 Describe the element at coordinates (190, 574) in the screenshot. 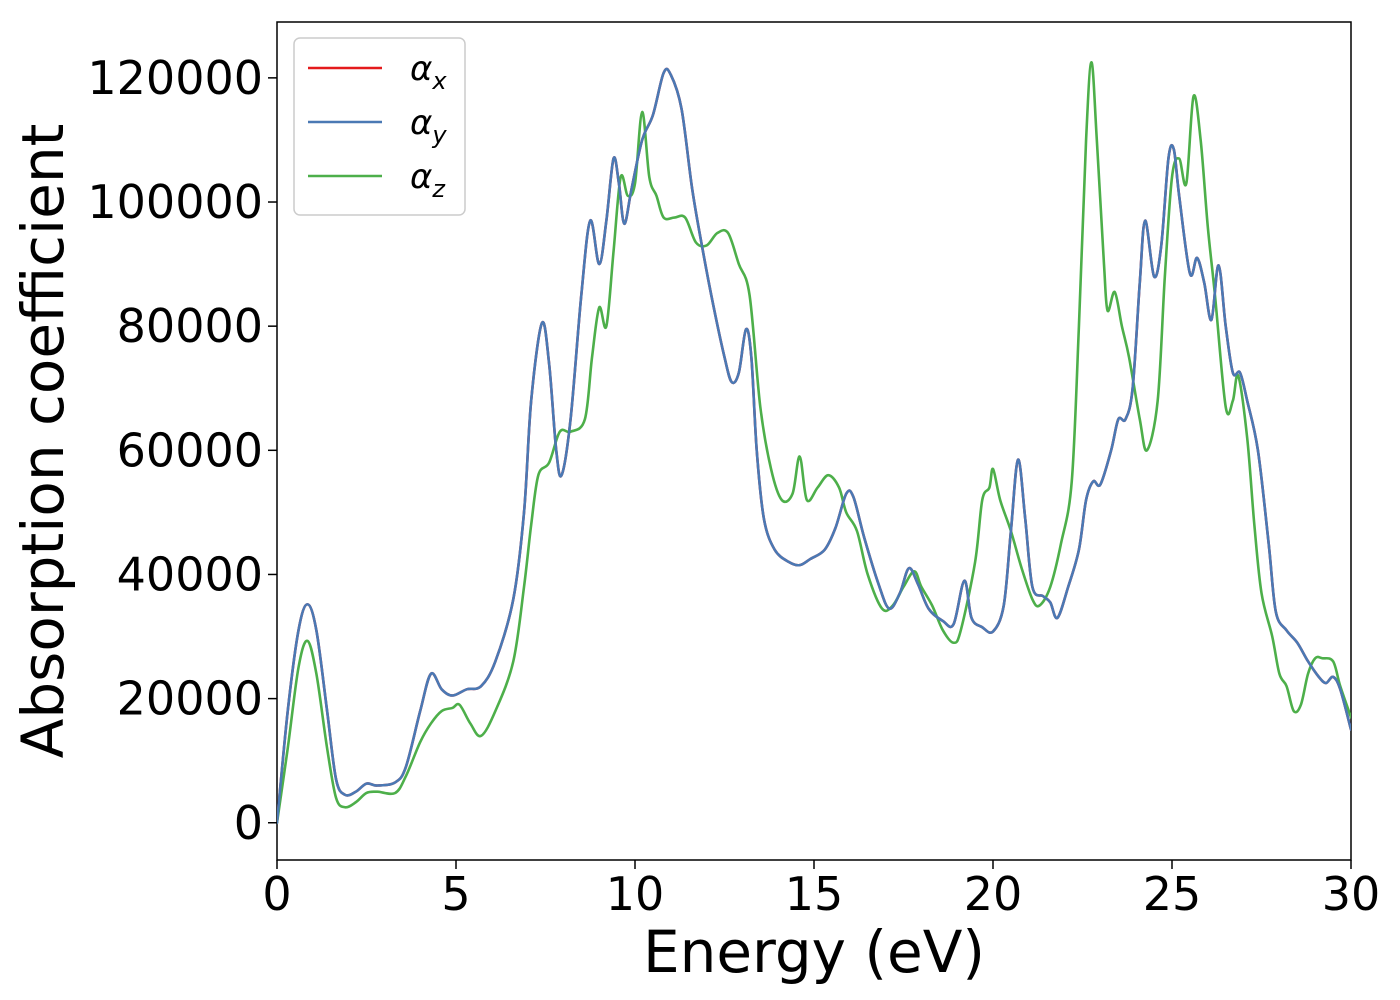

I see `y-tick-label: 40000` at that location.